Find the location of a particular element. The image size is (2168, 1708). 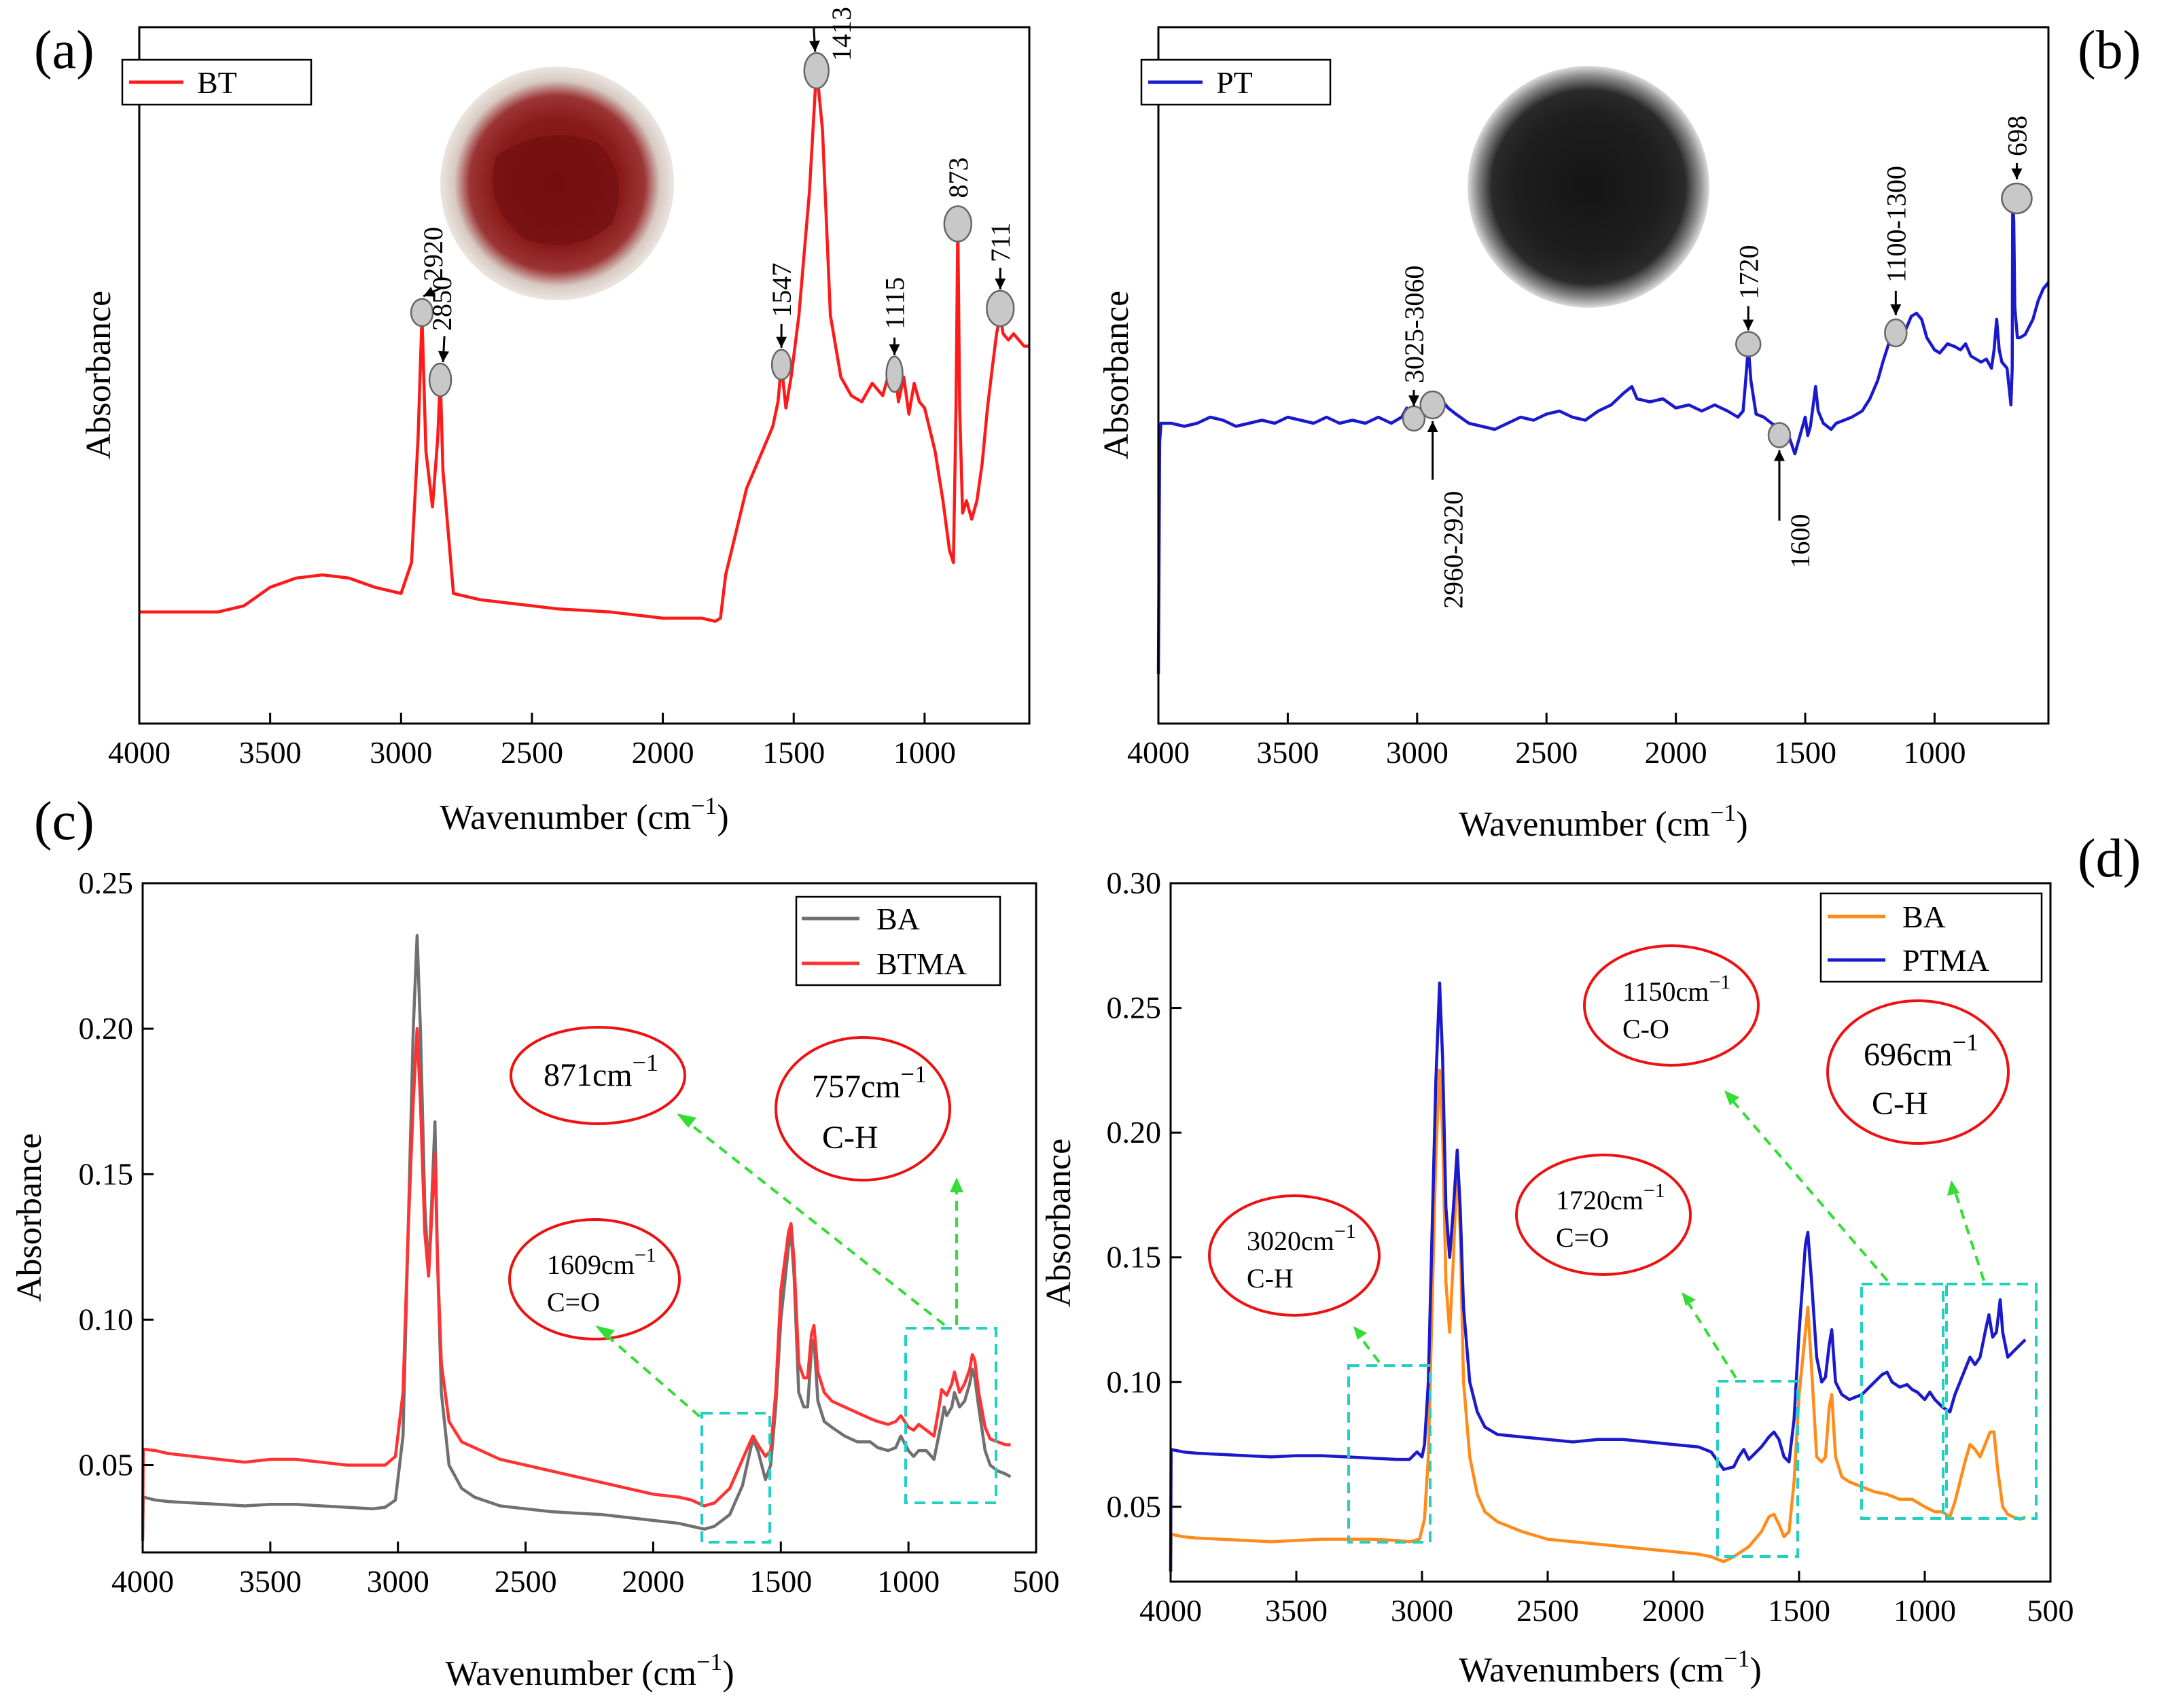

x-axis-label-a: Wavenumber (cm−1) is located at coordinates (584, 814).